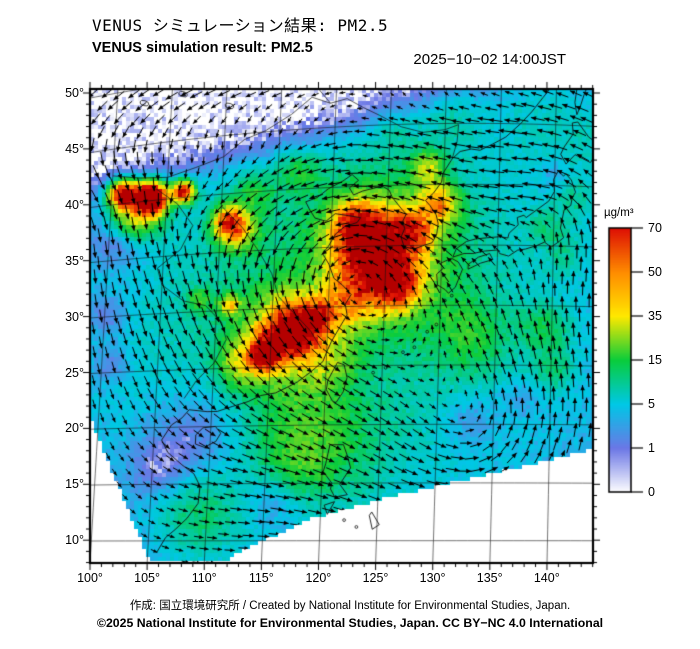 The width and height of the screenshot is (700, 649). Describe the element at coordinates (74, 204) in the screenshot. I see `y-axis-label: 40°` at that location.